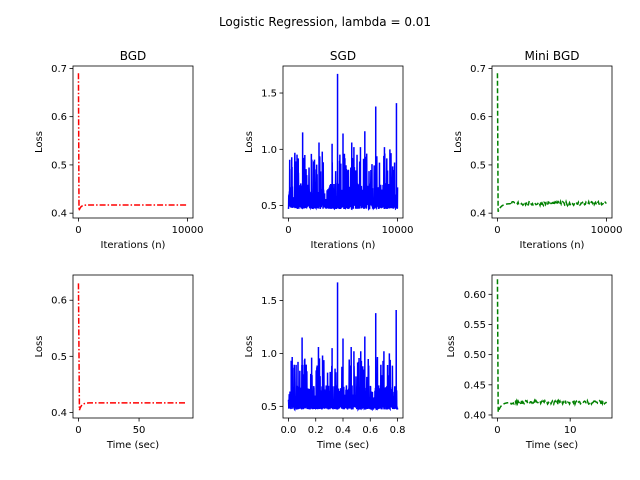  Describe the element at coordinates (551, 56) in the screenshot. I see `subplot-title: Mini BGD` at that location.